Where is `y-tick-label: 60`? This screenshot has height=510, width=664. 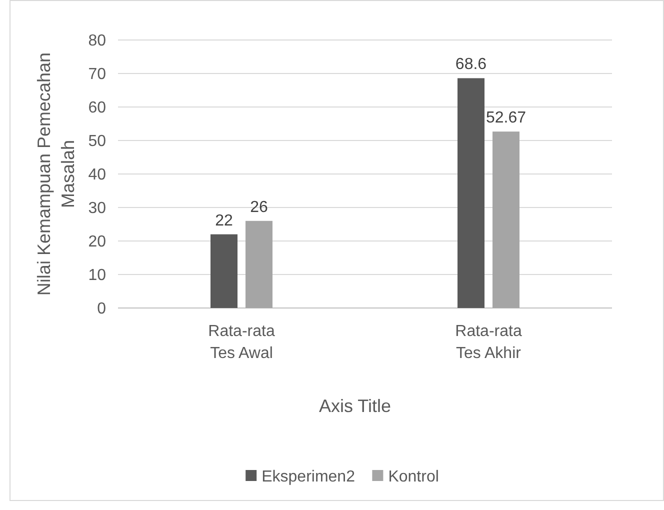 y-tick-label: 60 is located at coordinates (97, 108).